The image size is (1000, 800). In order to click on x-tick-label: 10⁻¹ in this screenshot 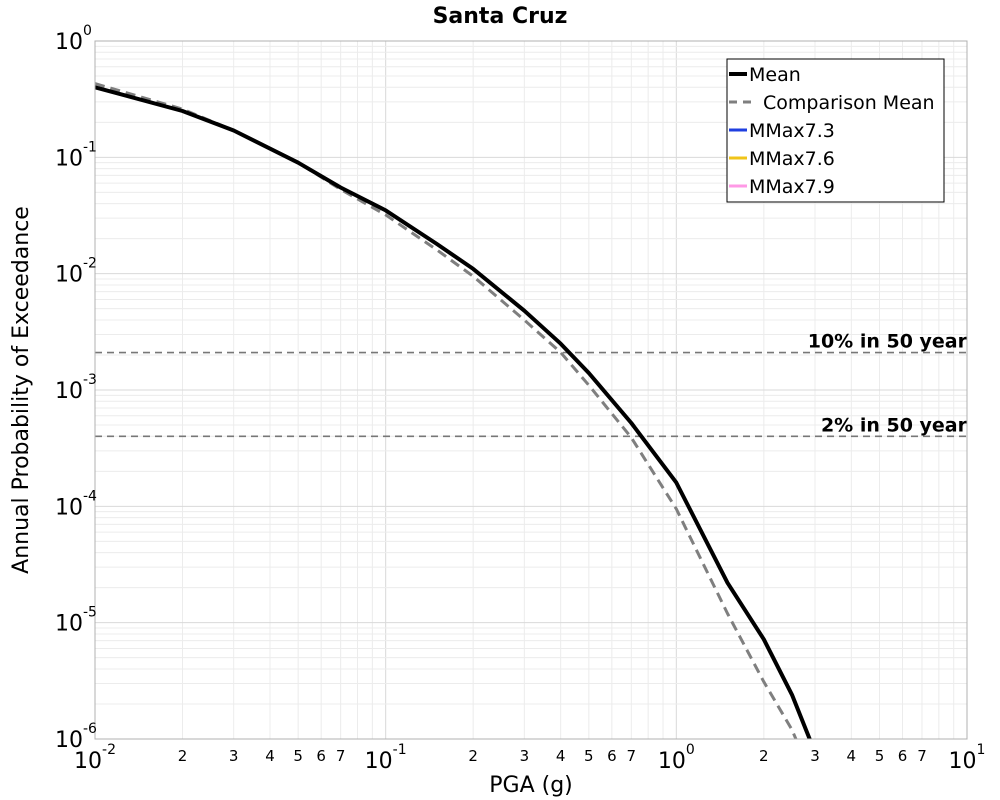, I will do `click(386, 758)`.